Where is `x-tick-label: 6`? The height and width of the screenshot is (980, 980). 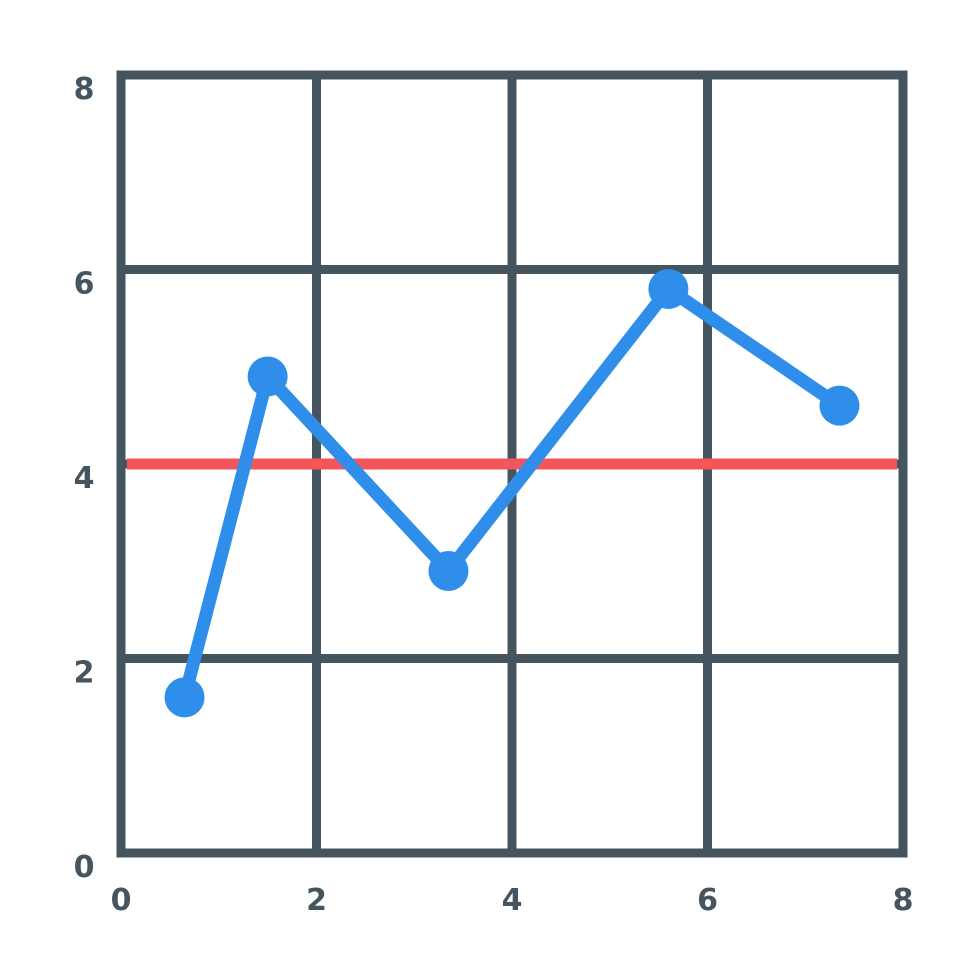 x-tick-label: 6 is located at coordinates (707, 900).